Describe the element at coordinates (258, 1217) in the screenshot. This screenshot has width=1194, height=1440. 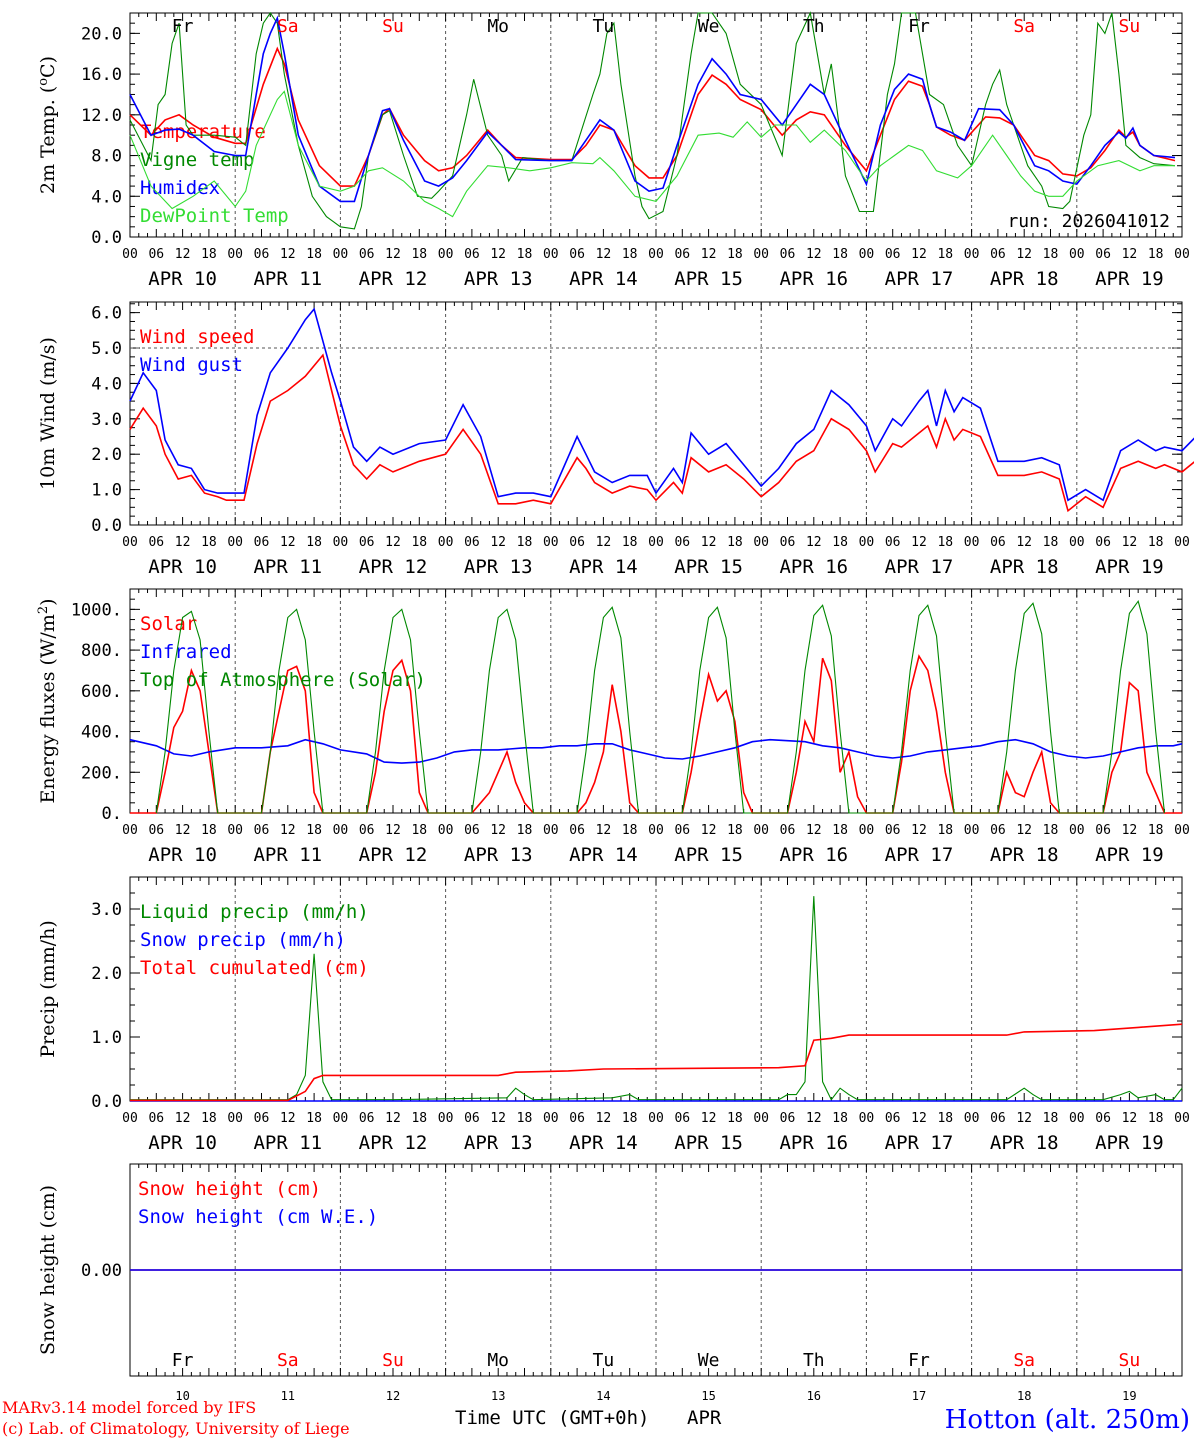
I see `legend-snow-height-cm-w-e-: Snow height (cm W.E.)` at that location.